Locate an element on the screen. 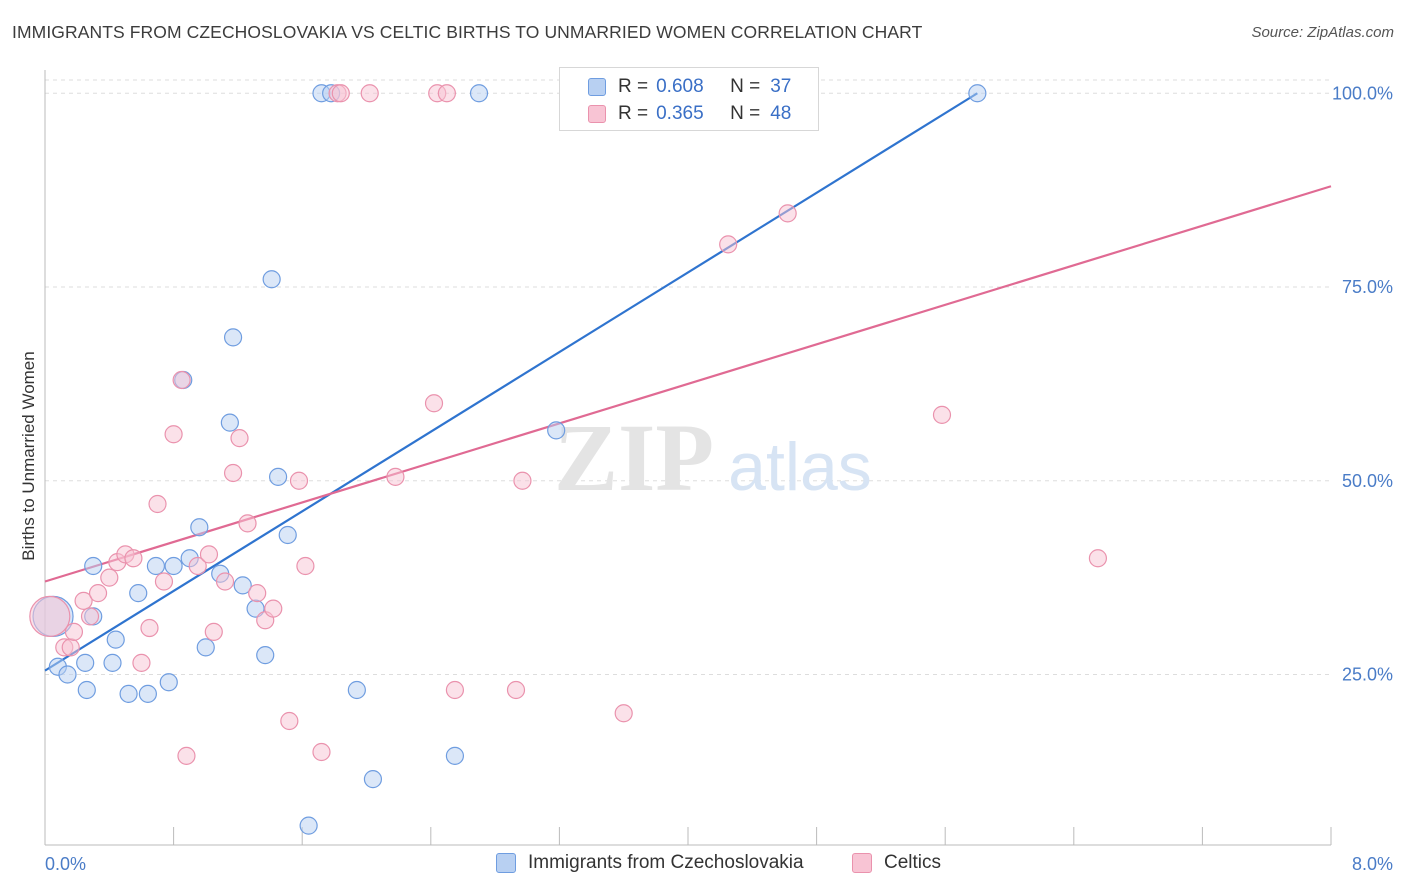  bottom-legend-celtics: Celtics is located at coordinates (896, 863).